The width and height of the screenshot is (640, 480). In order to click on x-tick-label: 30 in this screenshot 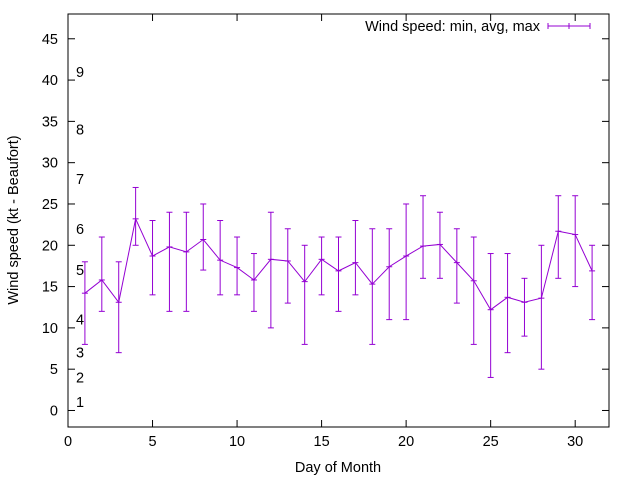, I will do `click(575, 442)`.